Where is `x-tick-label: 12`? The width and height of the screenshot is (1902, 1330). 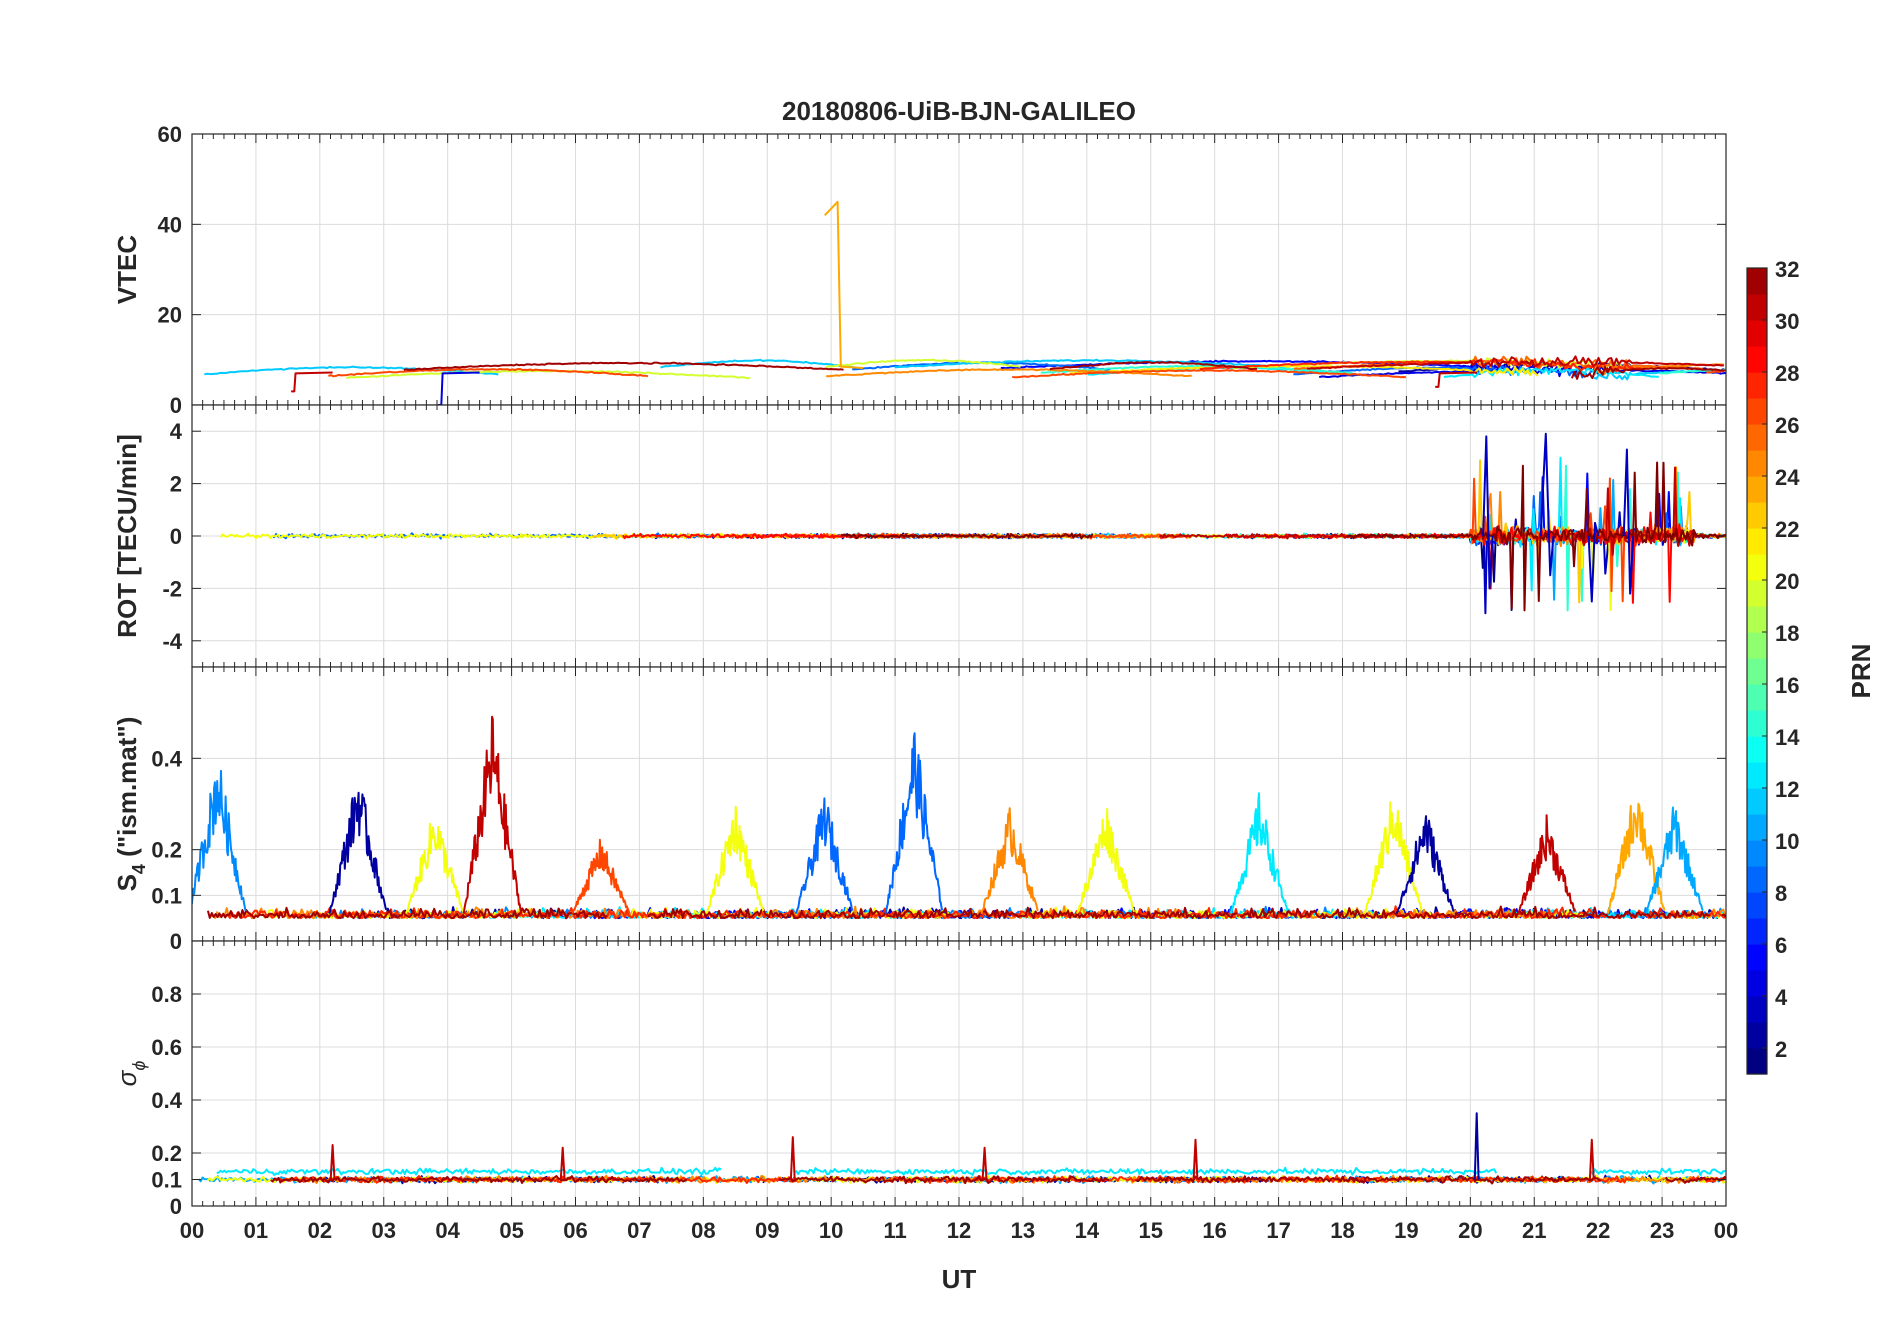
x-tick-label: 12 is located at coordinates (959, 1230).